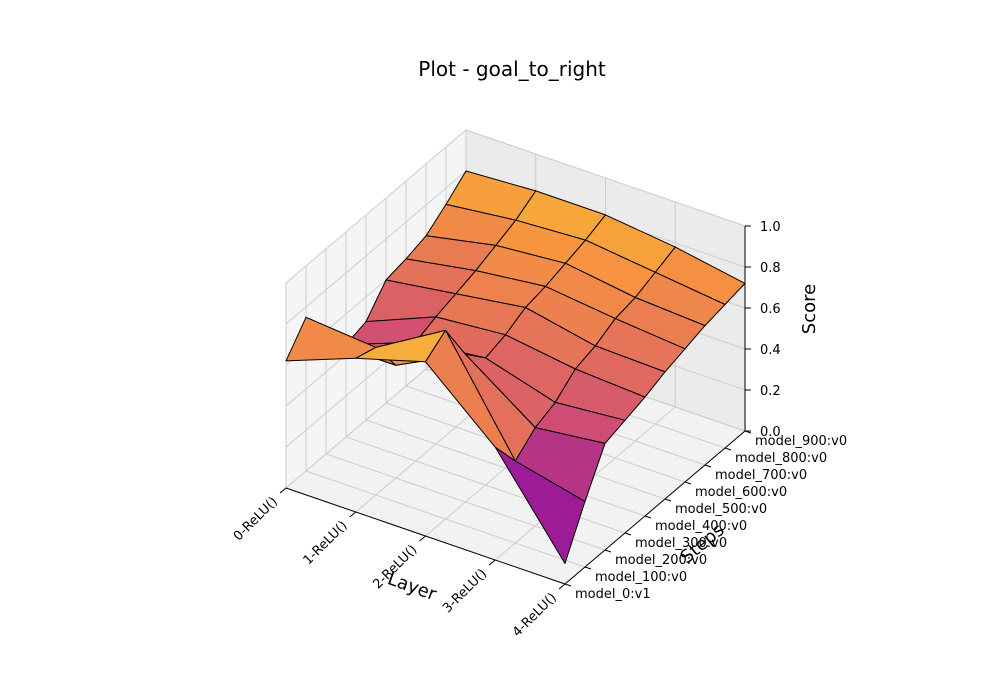 The image size is (1000, 700). Describe the element at coordinates (781, 458) in the screenshot. I see `steps-tick-label: model_800:v0` at that location.